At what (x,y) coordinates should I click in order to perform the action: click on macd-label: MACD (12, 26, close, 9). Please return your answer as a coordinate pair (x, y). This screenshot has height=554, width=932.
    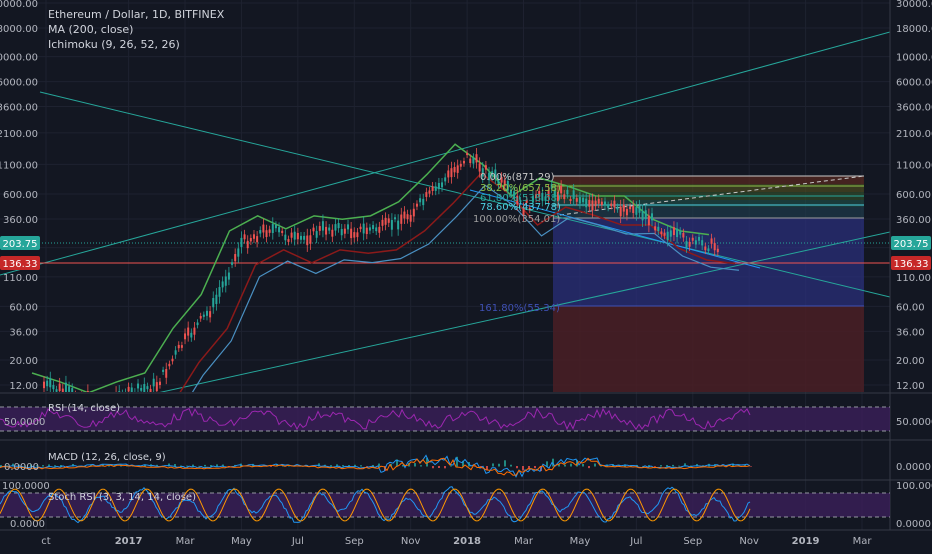
    Looking at the image, I should click on (107, 457).